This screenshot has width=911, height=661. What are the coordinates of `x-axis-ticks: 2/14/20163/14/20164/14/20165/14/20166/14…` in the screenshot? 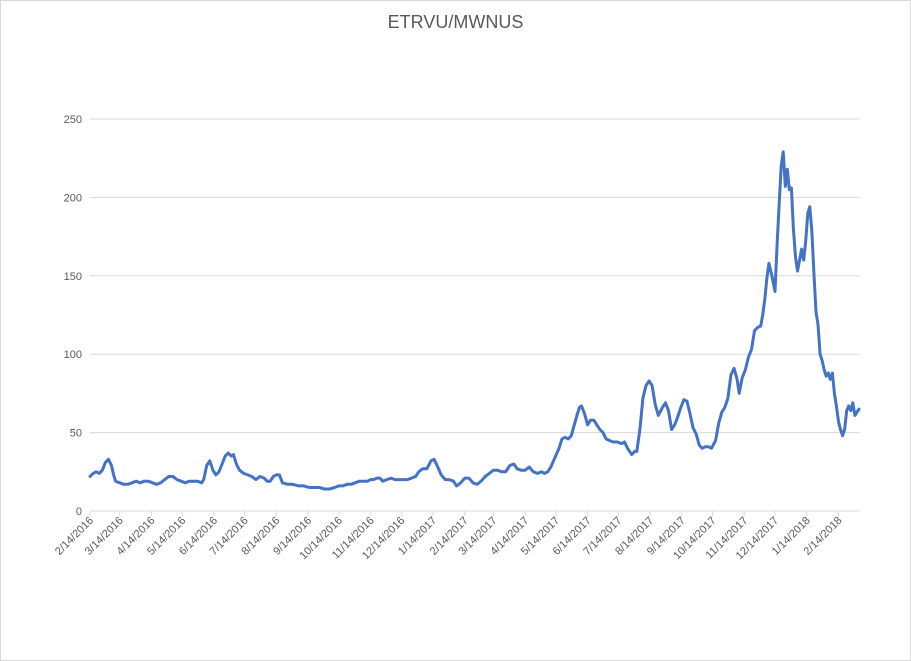 It's located at (456, 536).